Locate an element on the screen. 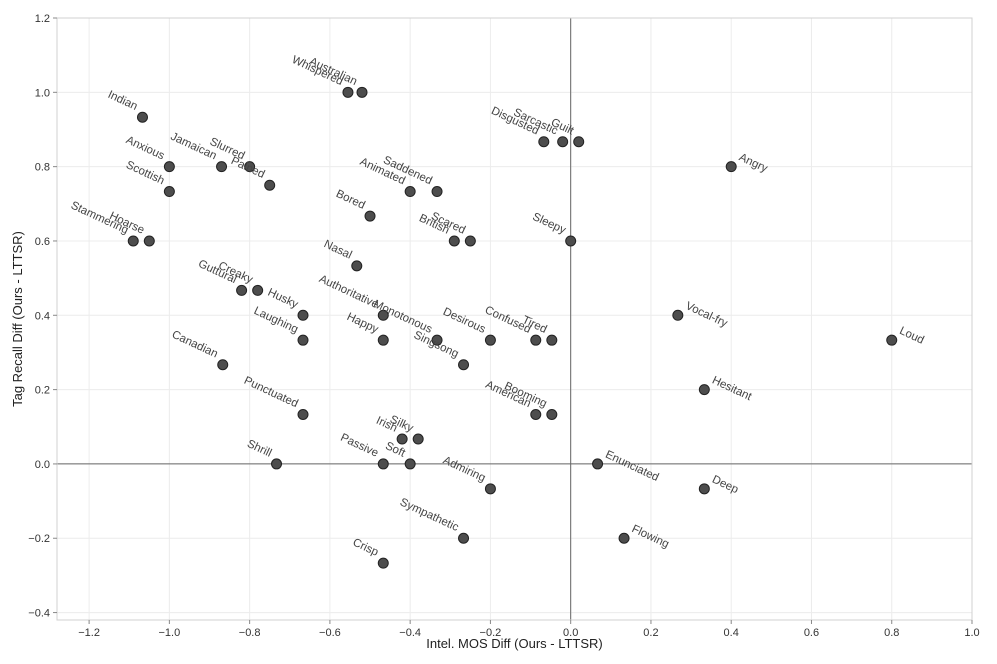 The image size is (997, 664). point-label: Singsong is located at coordinates (436, 344).